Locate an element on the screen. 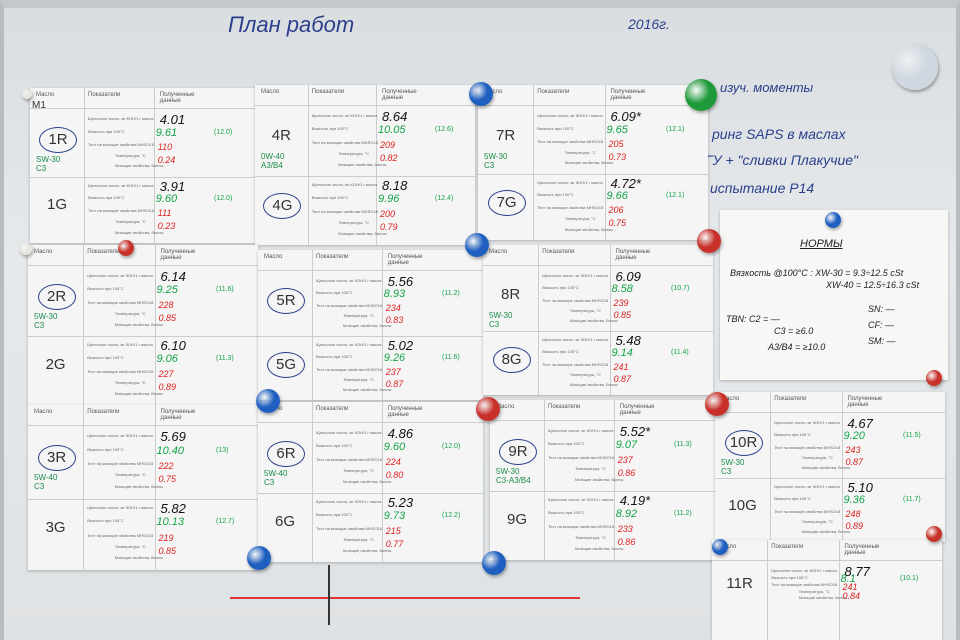 Image resolution: width=960 pixels, height=640 pixels. washing-value: 0.85 is located at coordinates (622, 315).